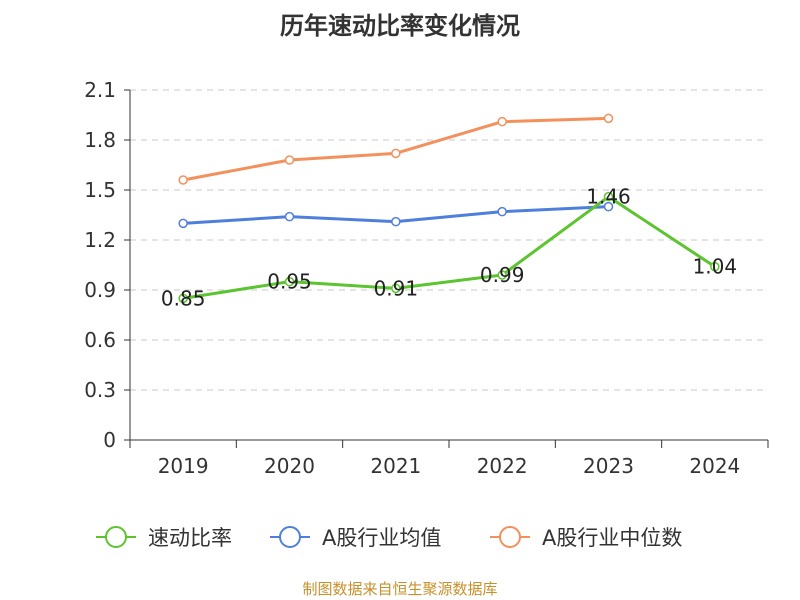 This screenshot has height=600, width=800. What do you see at coordinates (381, 538) in the screenshot?
I see `legend-label: A股行业均值` at bounding box center [381, 538].